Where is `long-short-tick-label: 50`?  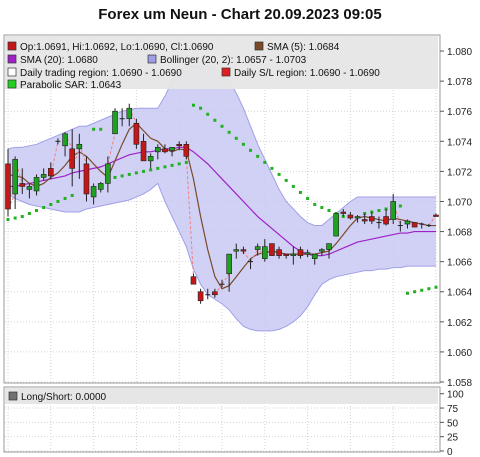
long-short-tick-label: 50 is located at coordinates (453, 423).